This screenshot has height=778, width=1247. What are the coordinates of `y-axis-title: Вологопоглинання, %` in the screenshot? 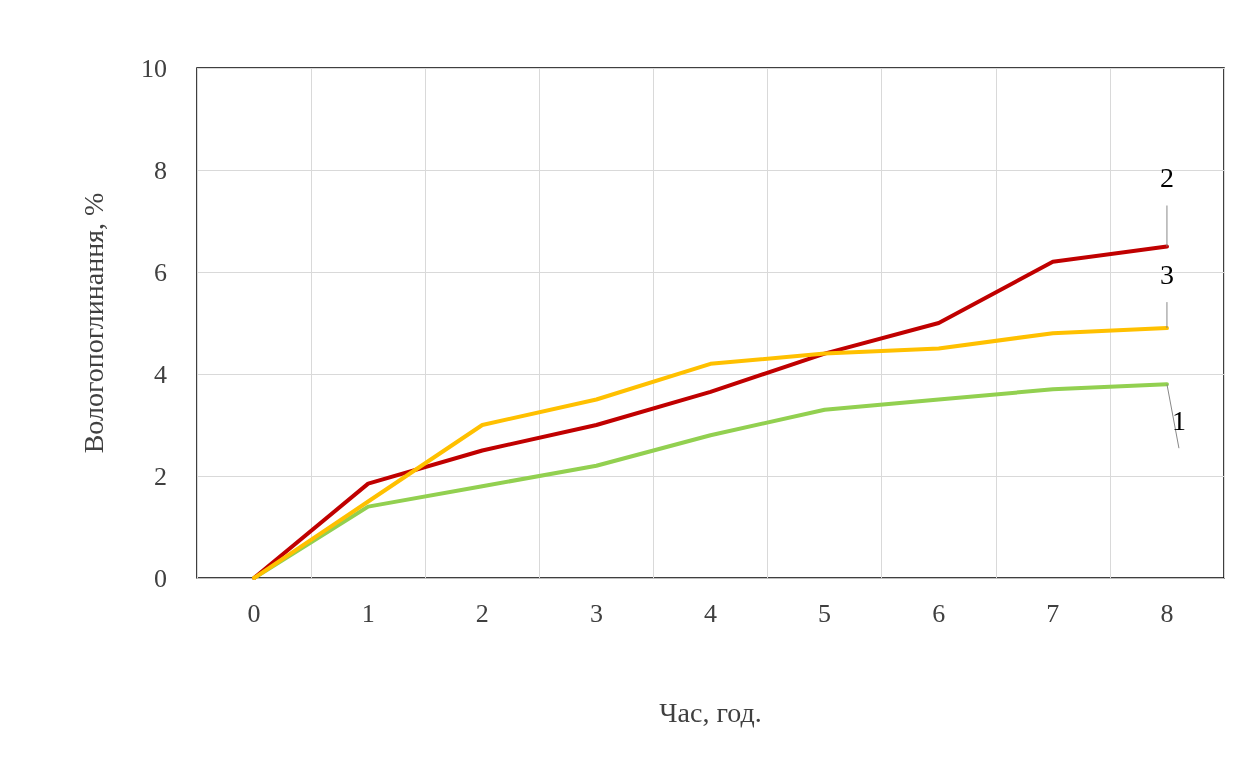 It's located at (93, 323).